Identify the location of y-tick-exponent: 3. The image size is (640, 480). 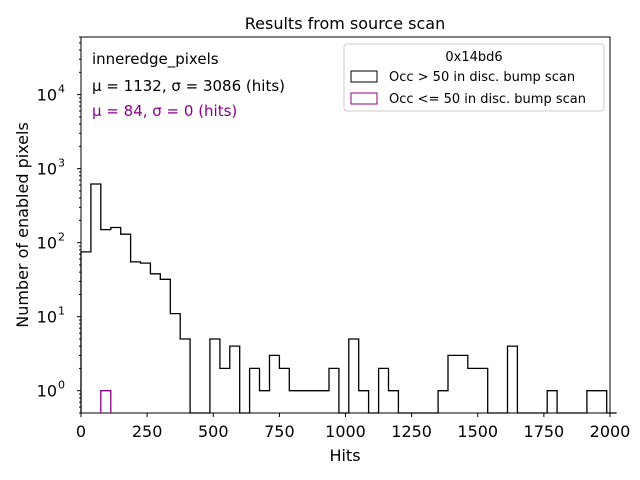
(61, 163).